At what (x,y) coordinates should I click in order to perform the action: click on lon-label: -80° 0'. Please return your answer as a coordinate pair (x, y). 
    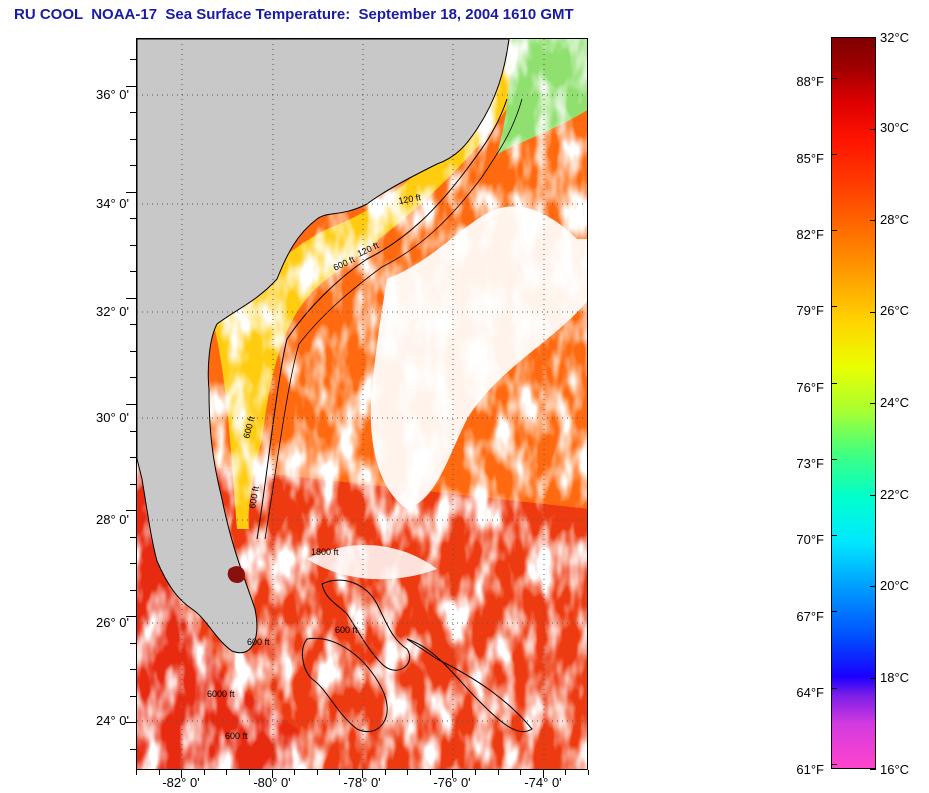
    Looking at the image, I should click on (272, 782).